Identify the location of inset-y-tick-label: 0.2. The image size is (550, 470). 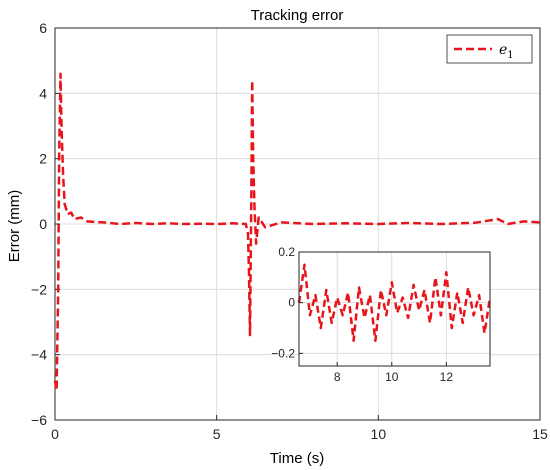
(286, 252).